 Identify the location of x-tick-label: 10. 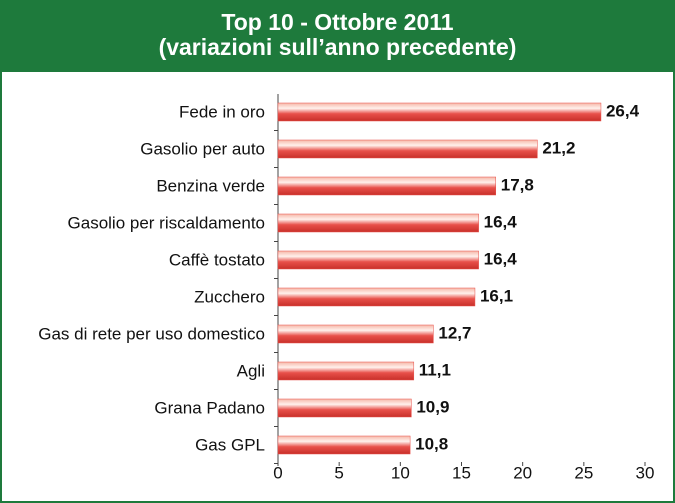
(400, 472).